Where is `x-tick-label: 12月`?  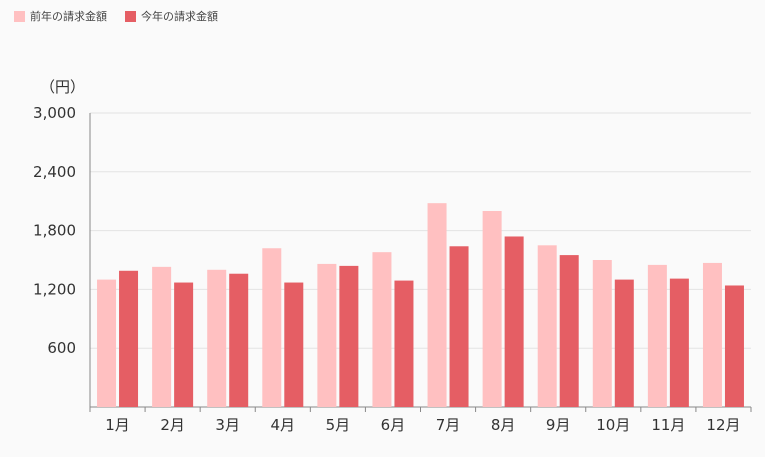
x-tick-label: 12月 is located at coordinates (723, 425).